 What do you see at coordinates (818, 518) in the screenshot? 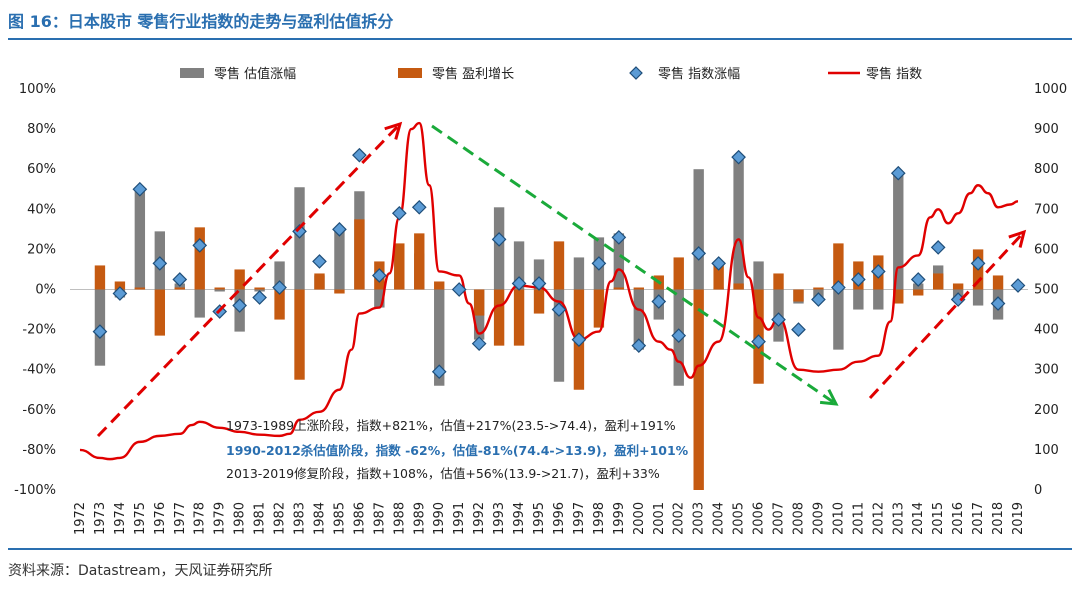
I see `x-axis-tick-label: 2009` at bounding box center [818, 518].